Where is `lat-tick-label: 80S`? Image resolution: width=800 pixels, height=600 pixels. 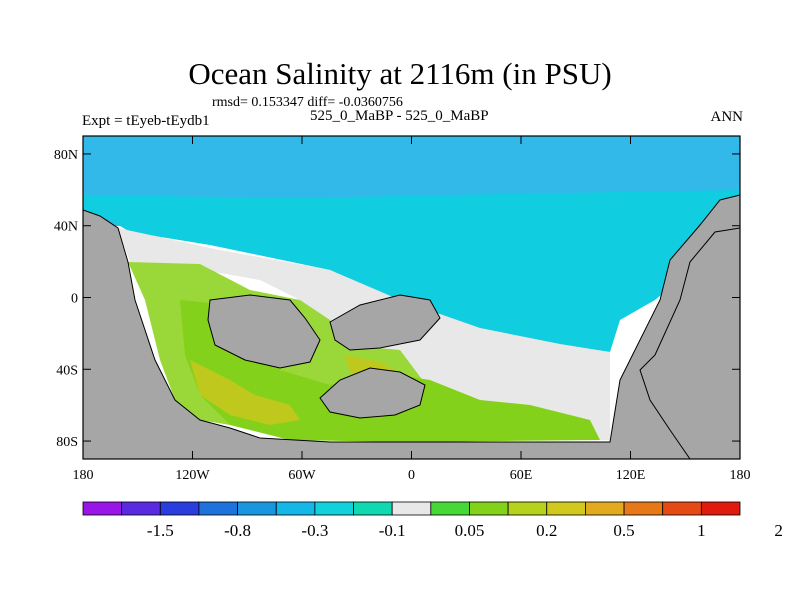
lat-tick-label: 80S is located at coordinates (67, 442).